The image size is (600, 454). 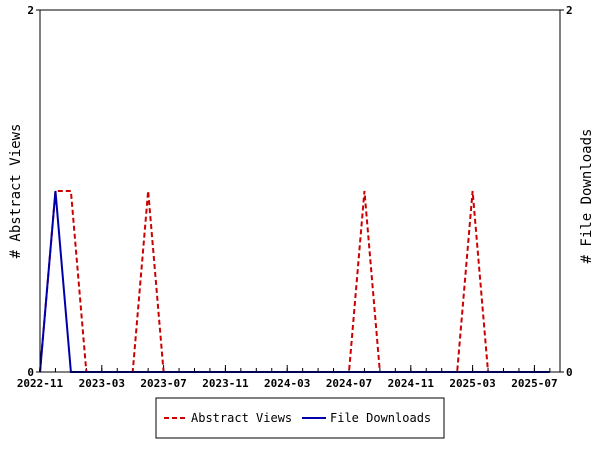 What do you see at coordinates (380, 418) in the screenshot?
I see `legend-label-file-downloads: File Downloads` at bounding box center [380, 418].